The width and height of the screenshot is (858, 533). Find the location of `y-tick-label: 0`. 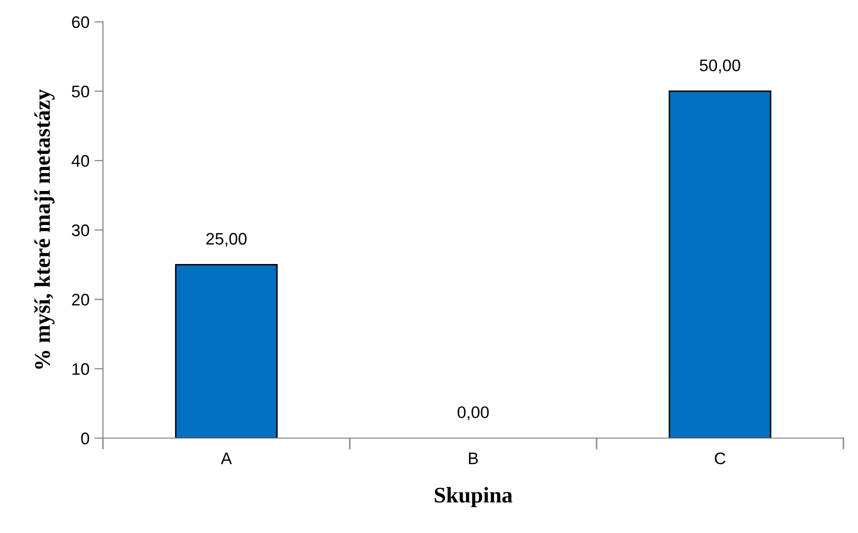

y-tick-label: 0 is located at coordinates (85, 438).